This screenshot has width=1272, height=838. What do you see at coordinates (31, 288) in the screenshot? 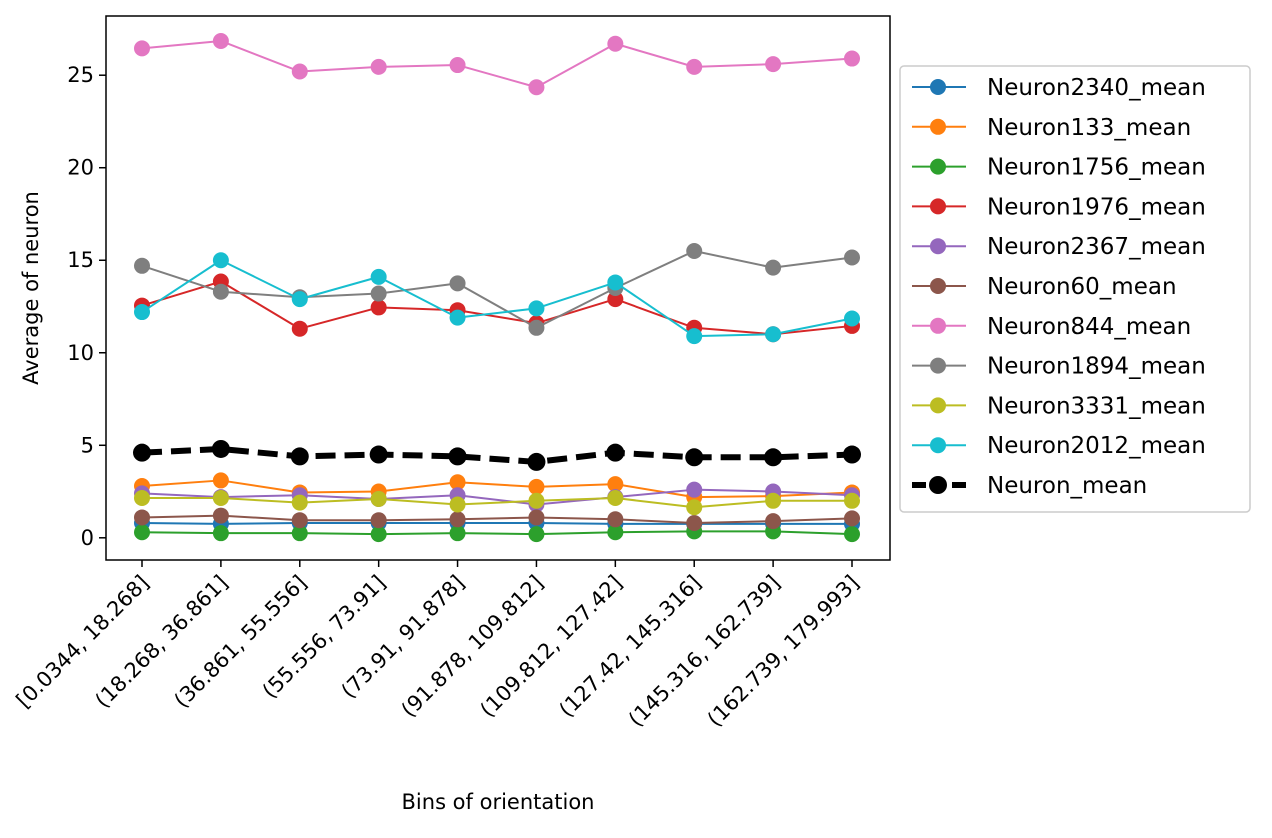
I see `y-axis-label: Average of neuron` at bounding box center [31, 288].